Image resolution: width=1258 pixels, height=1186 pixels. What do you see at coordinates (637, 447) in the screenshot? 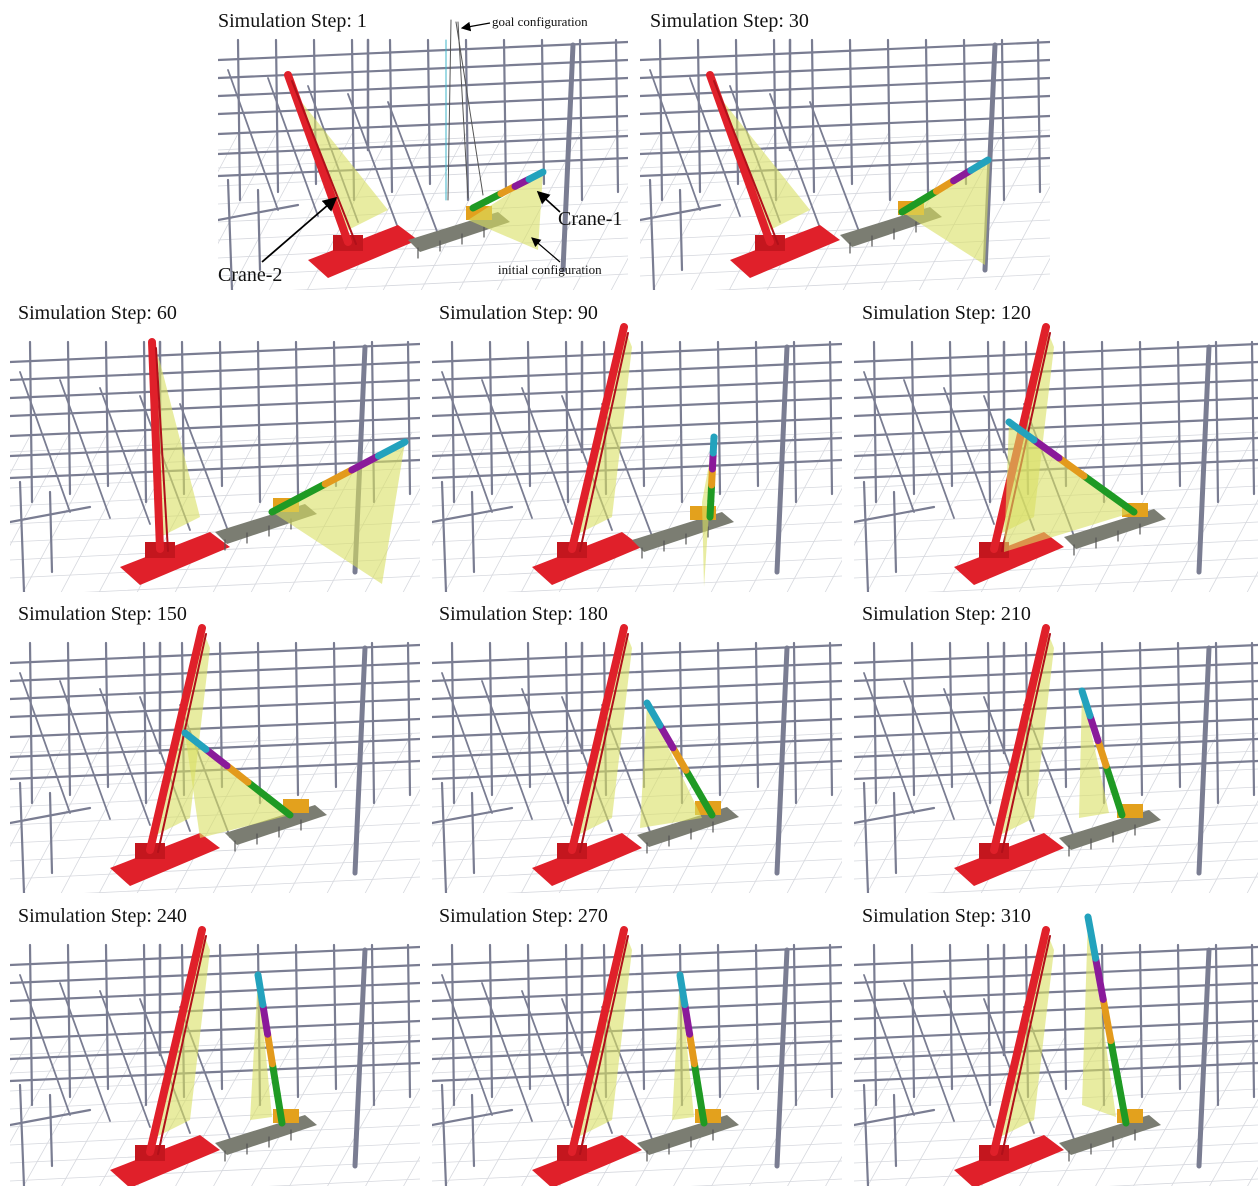
I see `panel-step-90: Simulation Step: 90` at bounding box center [637, 447].